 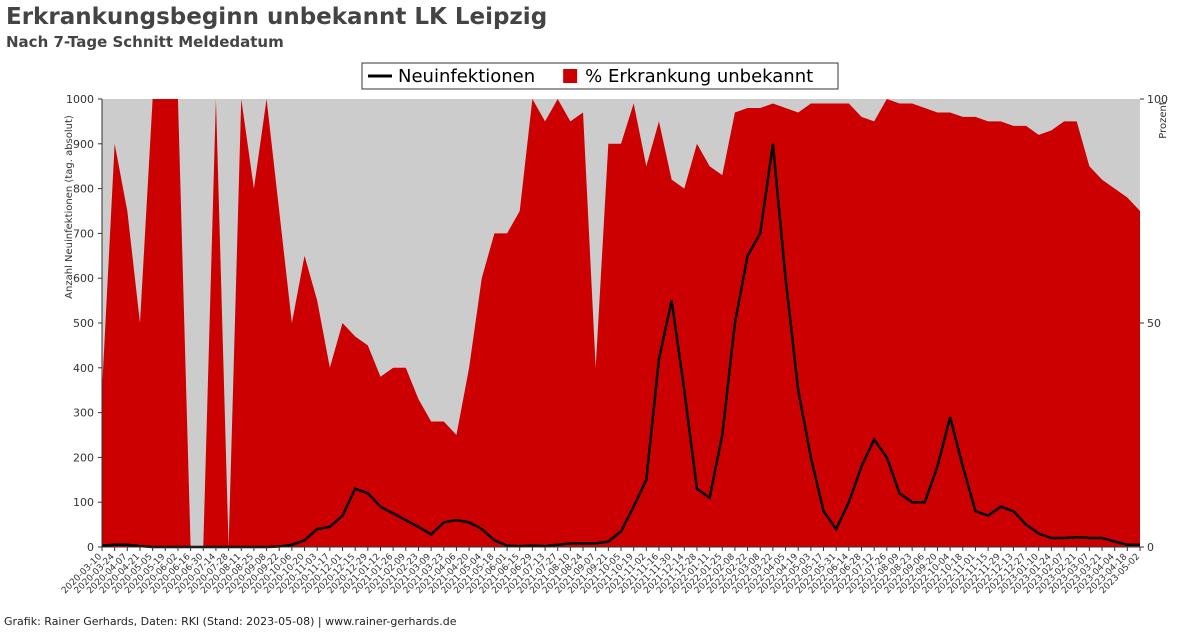 What do you see at coordinates (83, 457) in the screenshot?
I see `y-tick-label: 200` at bounding box center [83, 457].